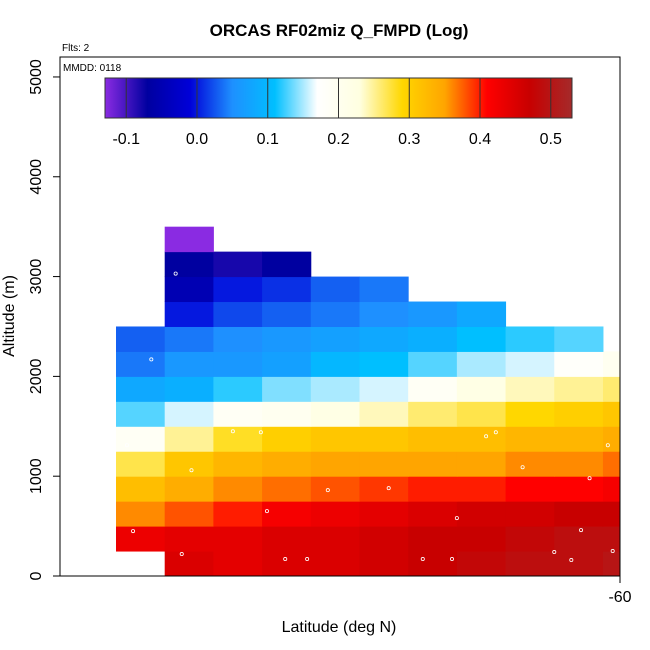 Image resolution: width=650 pixels, height=650 pixels. Describe the element at coordinates (36, 177) in the screenshot. I see `y-tick-label: 4000` at that location.